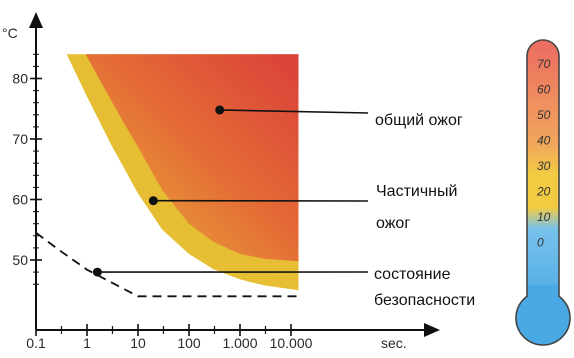 Image resolution: width=574 pixels, height=358 pixels. What do you see at coordinates (27, 169) in the screenshot?
I see `y-axis-ticks: 50 60 70 80` at bounding box center [27, 169].